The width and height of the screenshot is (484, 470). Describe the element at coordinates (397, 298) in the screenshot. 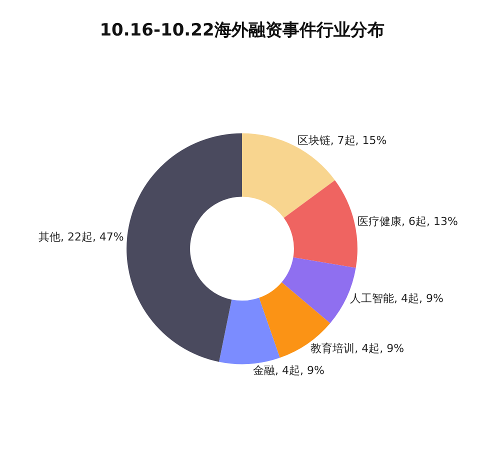

I see `slice-label: 人工智能, 4起, 9%` at that location.